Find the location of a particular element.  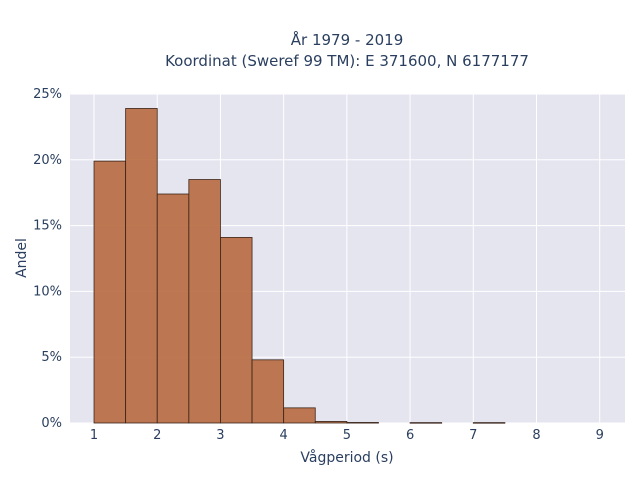

x-tick-label: 7 is located at coordinates (473, 435).